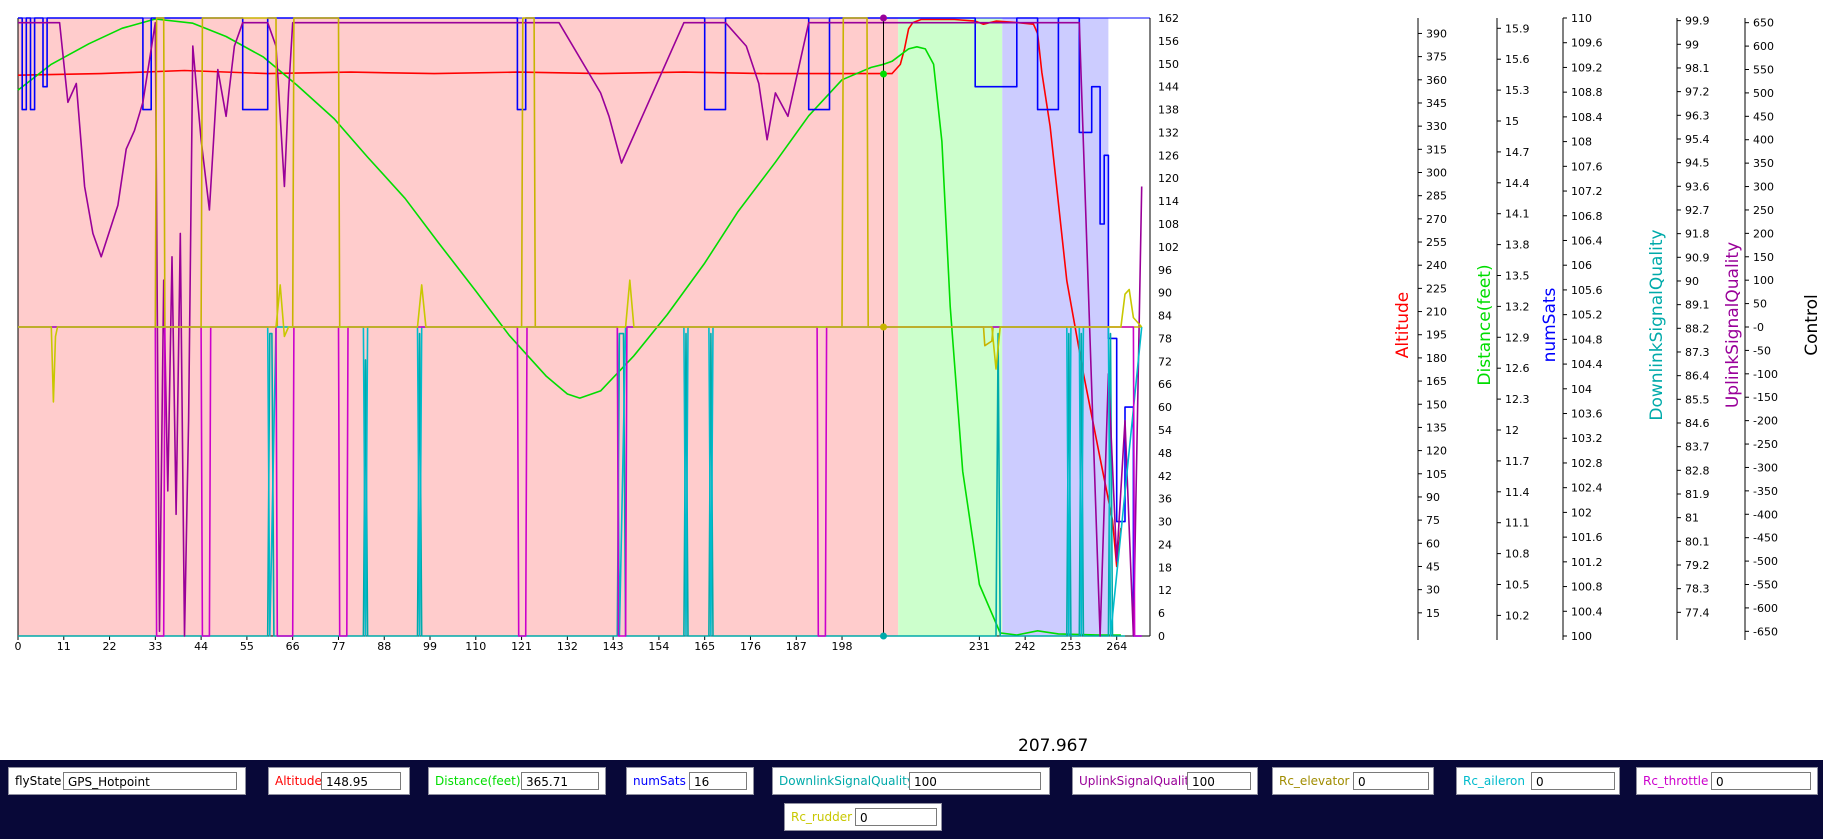 The image size is (1823, 839). What do you see at coordinates (1765, 491) in the screenshot?
I see `axis-tick-label-uplinksignalquality: -350` at bounding box center [1765, 491].